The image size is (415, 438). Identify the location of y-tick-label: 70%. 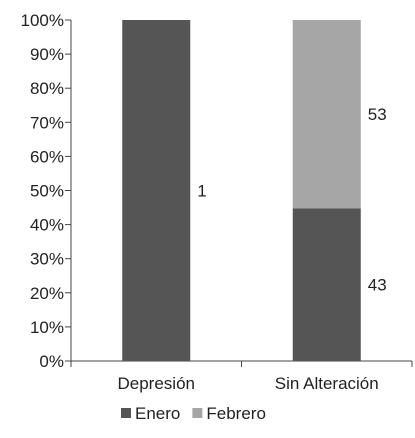
(47, 122).